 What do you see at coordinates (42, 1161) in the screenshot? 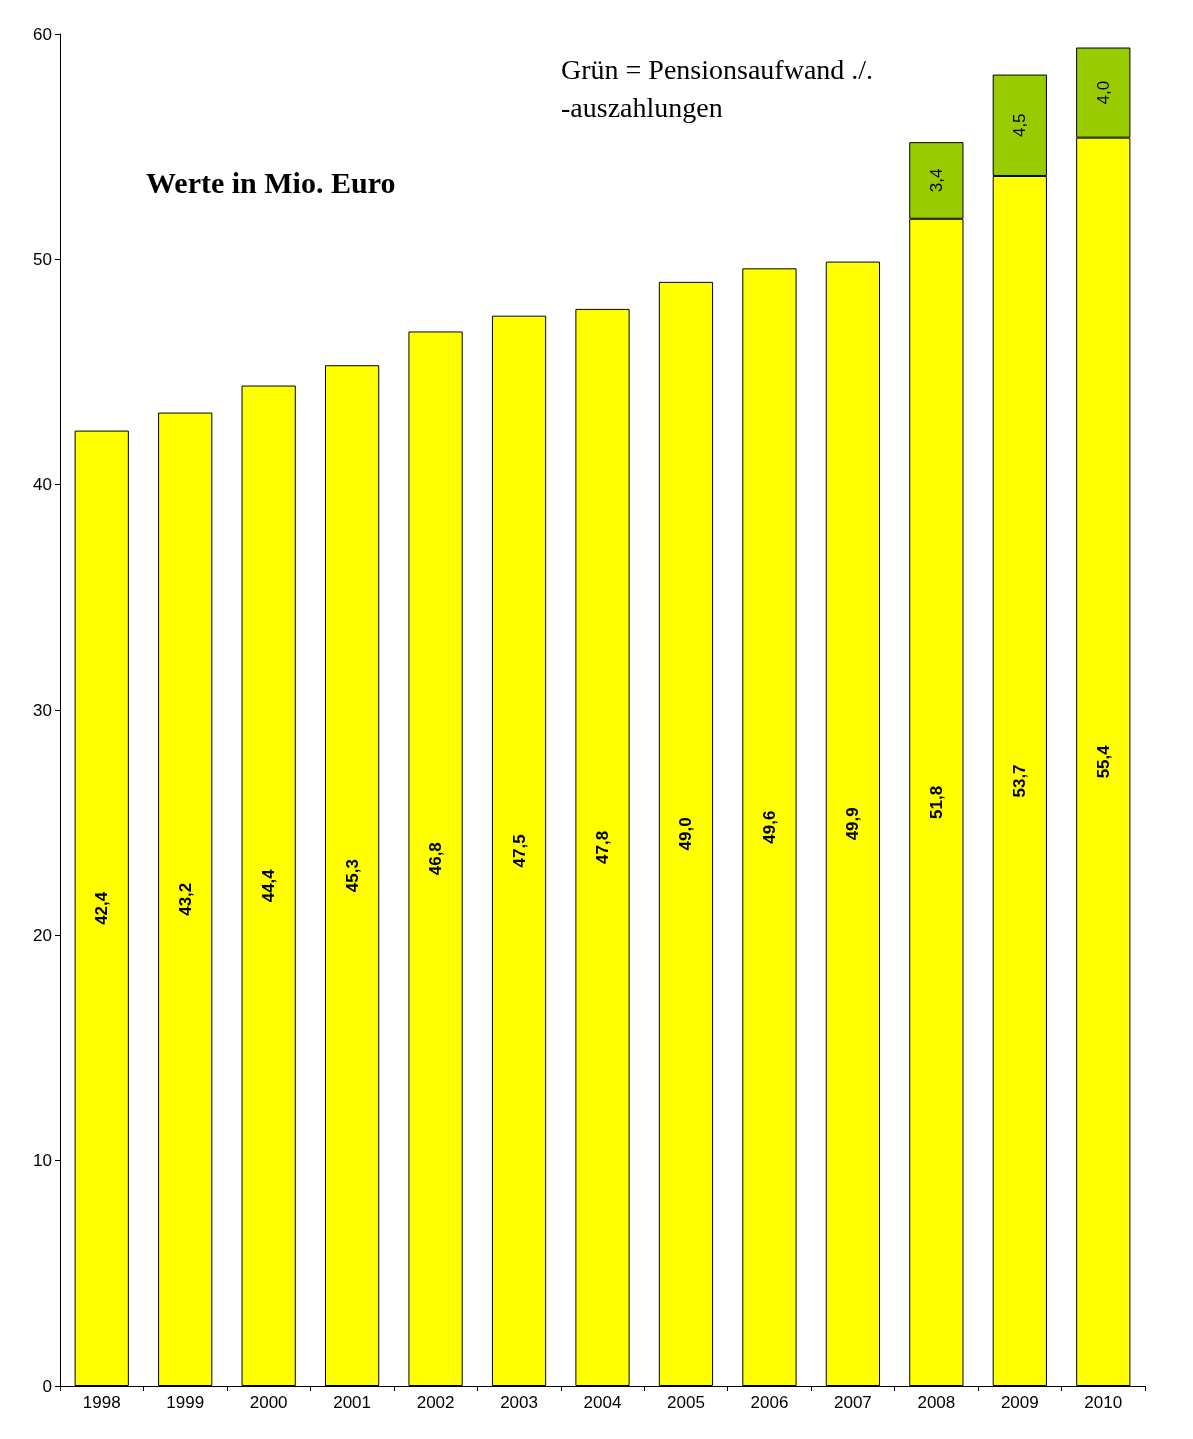
I see `y-tick-label: 10` at bounding box center [42, 1161].